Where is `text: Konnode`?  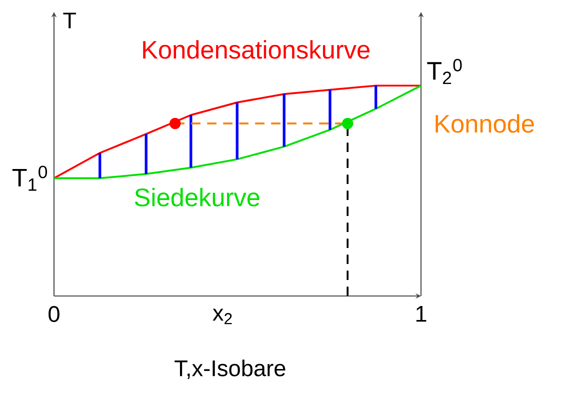
text: Konnode is located at coordinates (485, 123).